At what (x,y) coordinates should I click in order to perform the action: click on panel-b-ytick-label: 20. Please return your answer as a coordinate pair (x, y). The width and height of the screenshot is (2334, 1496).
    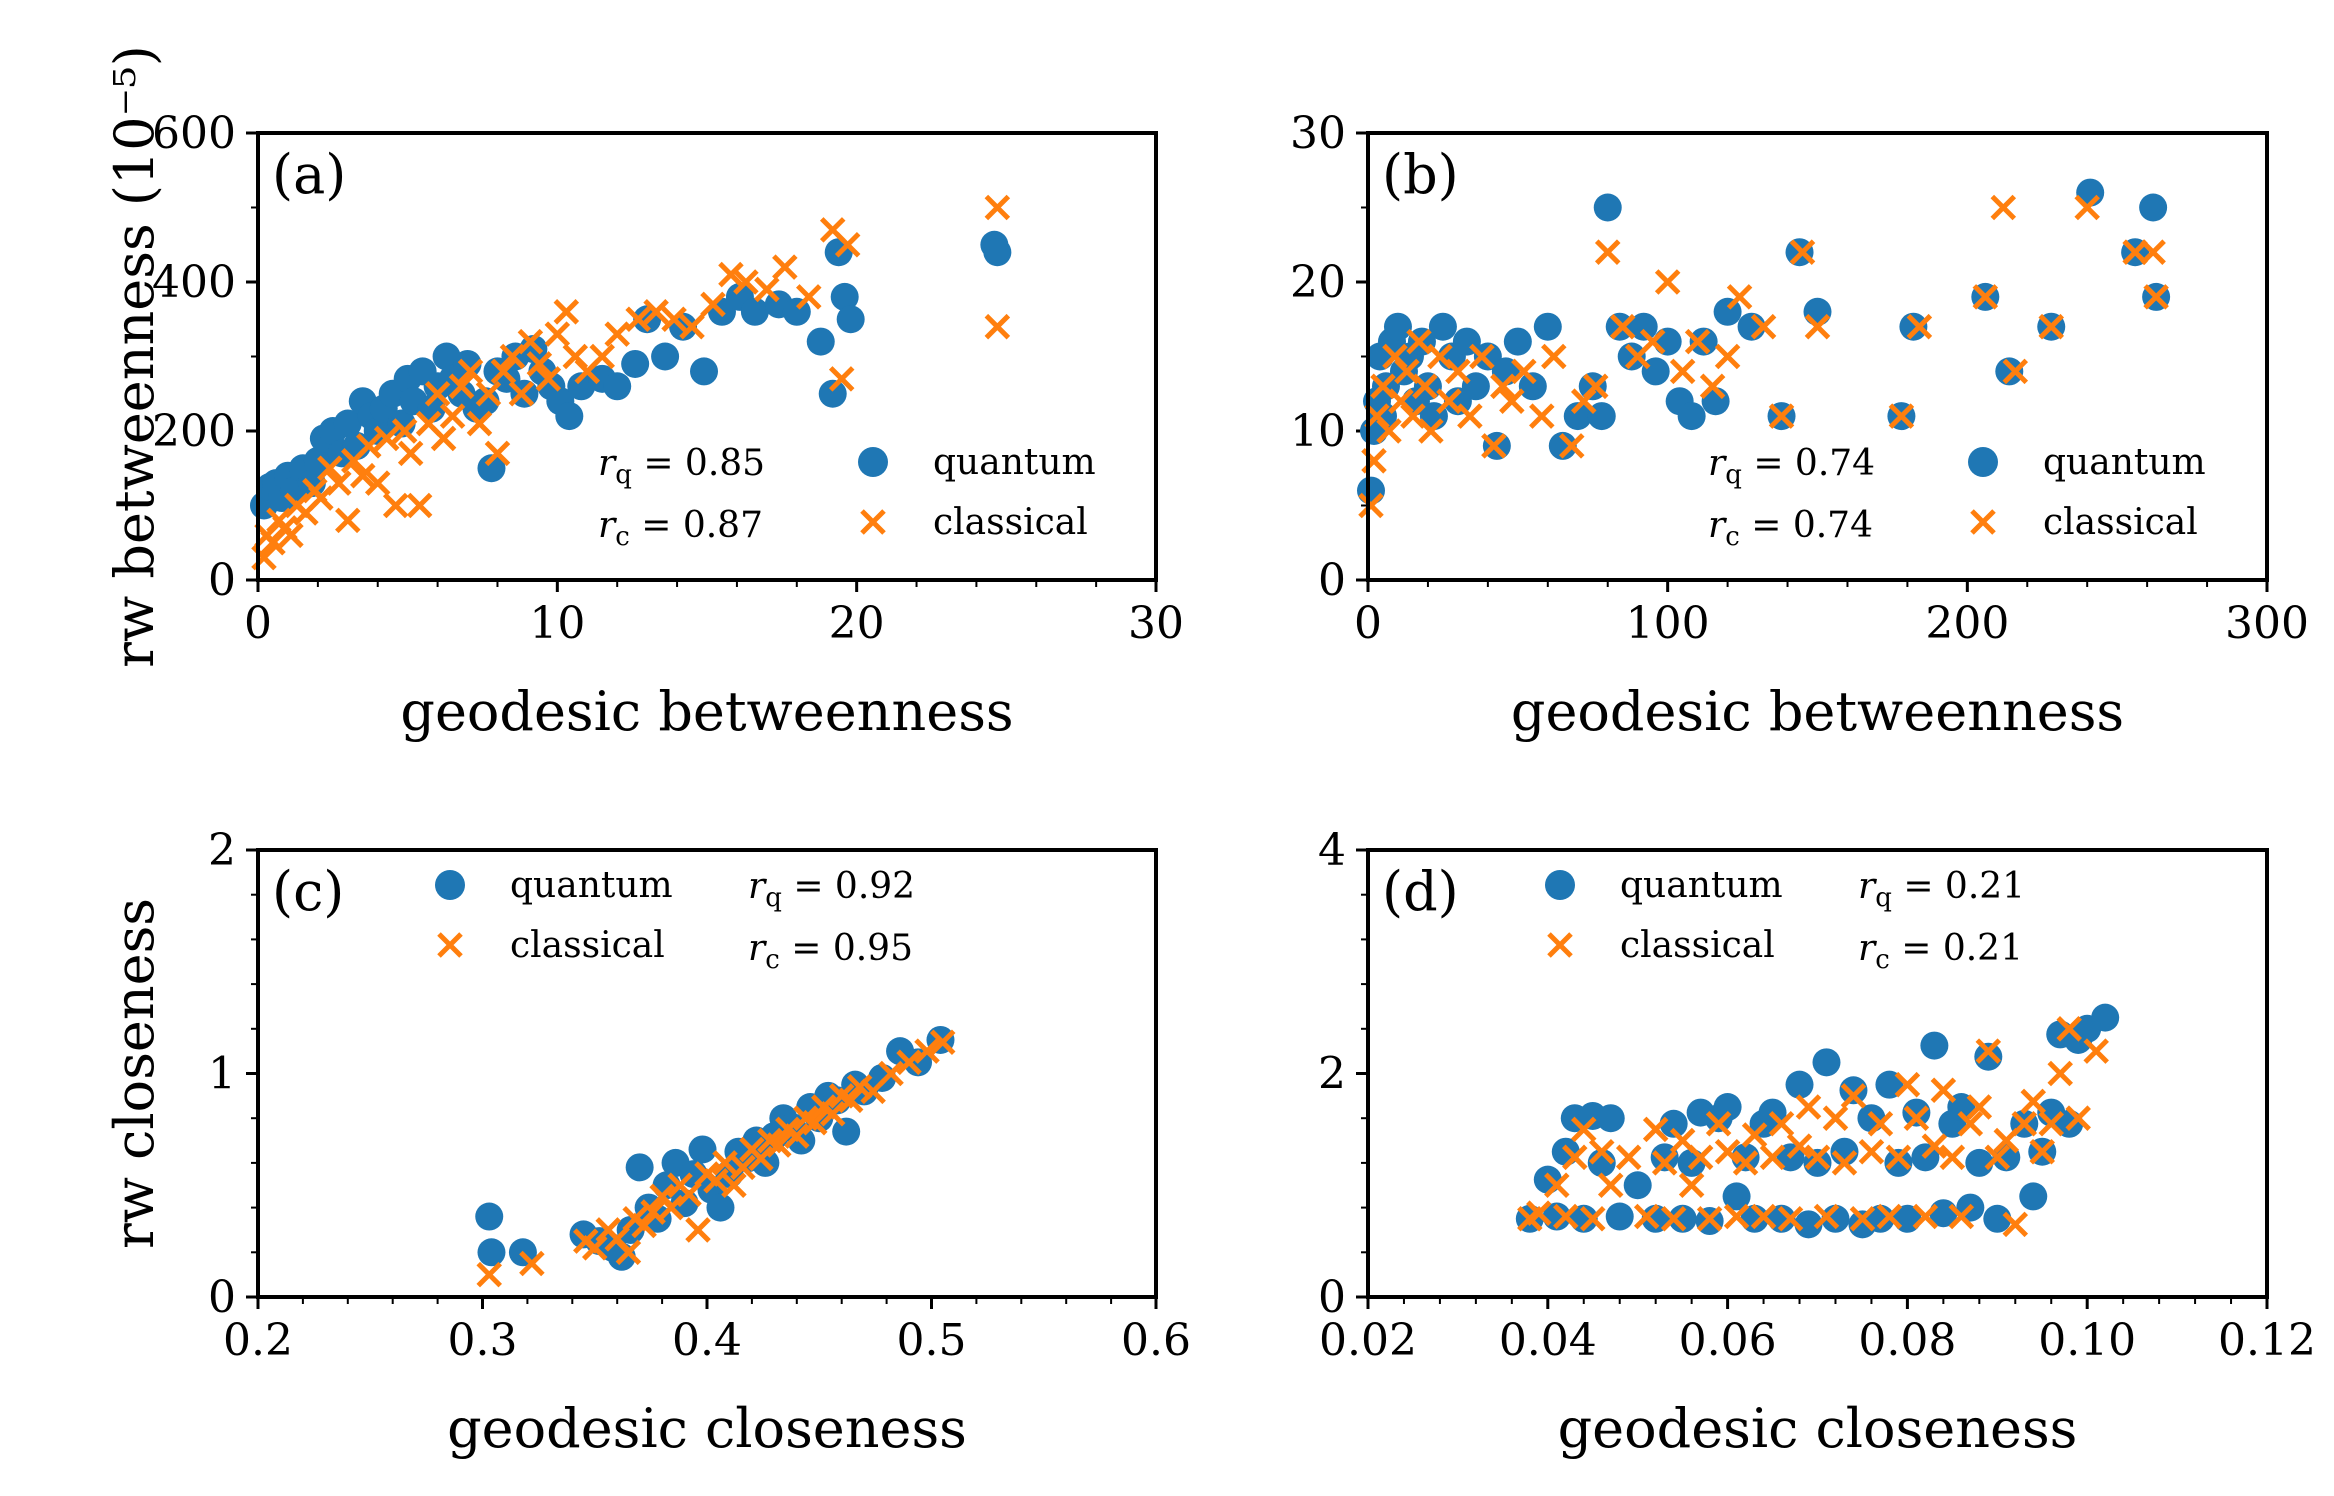
    Looking at the image, I should click on (1318, 282).